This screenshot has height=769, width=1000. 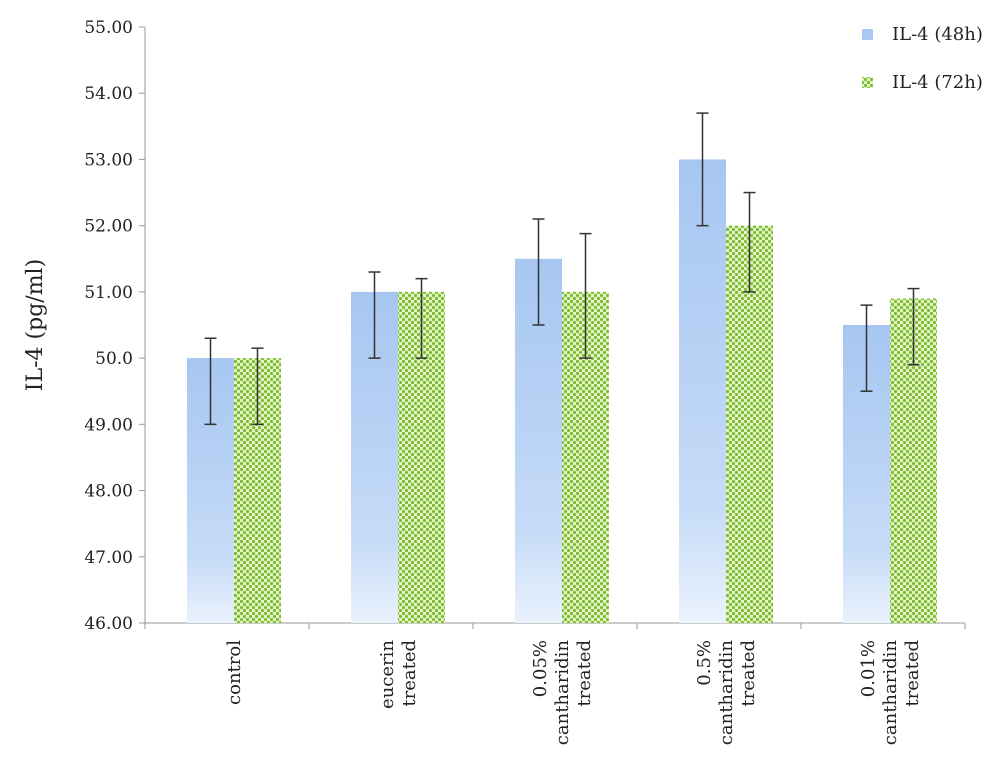 What do you see at coordinates (937, 34) in the screenshot?
I see `legend-label: IL-4 (48h)` at bounding box center [937, 34].